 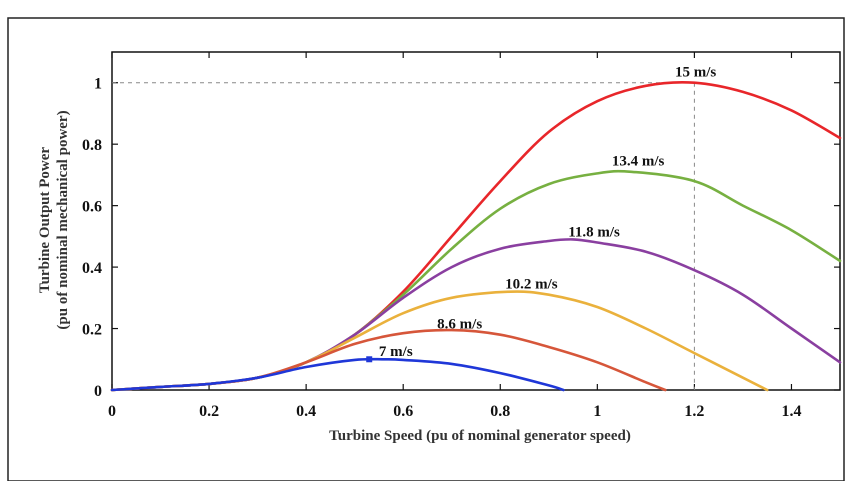 What do you see at coordinates (396, 352) in the screenshot?
I see `curve-label: 7 m/s` at bounding box center [396, 352].